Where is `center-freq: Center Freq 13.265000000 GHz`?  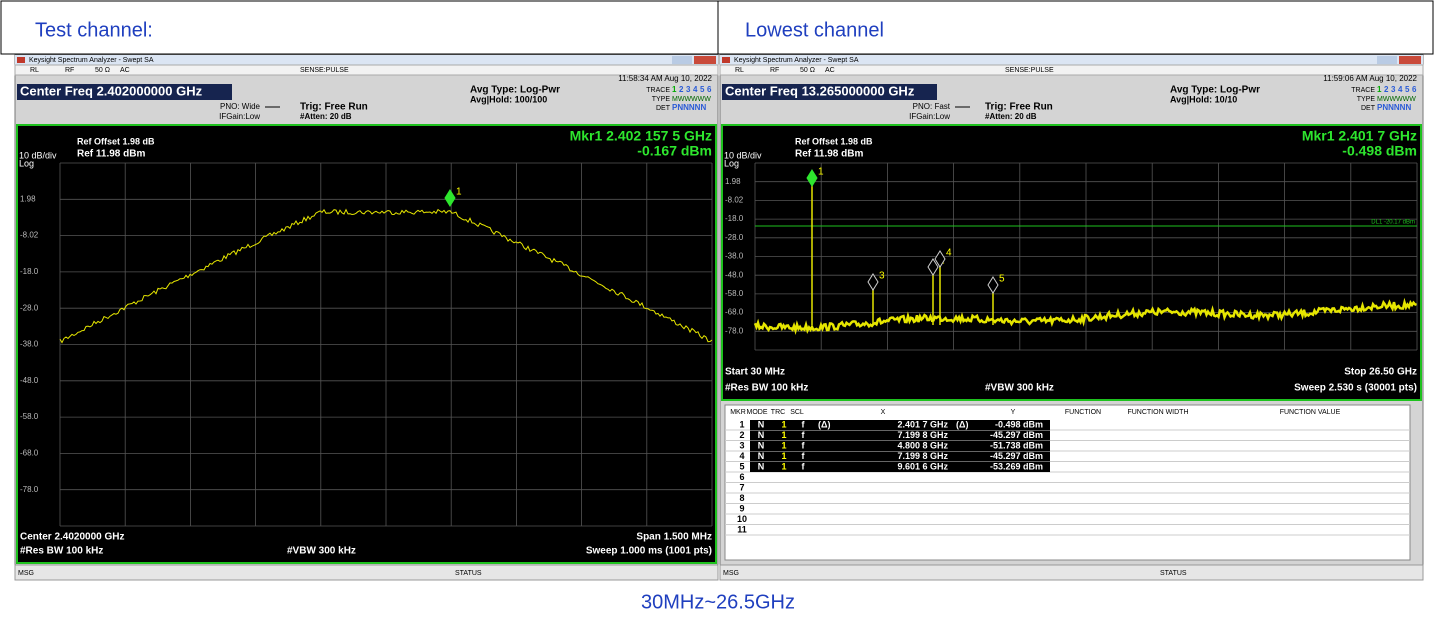 center-freq: Center Freq 13.265000000 GHz is located at coordinates (820, 90).